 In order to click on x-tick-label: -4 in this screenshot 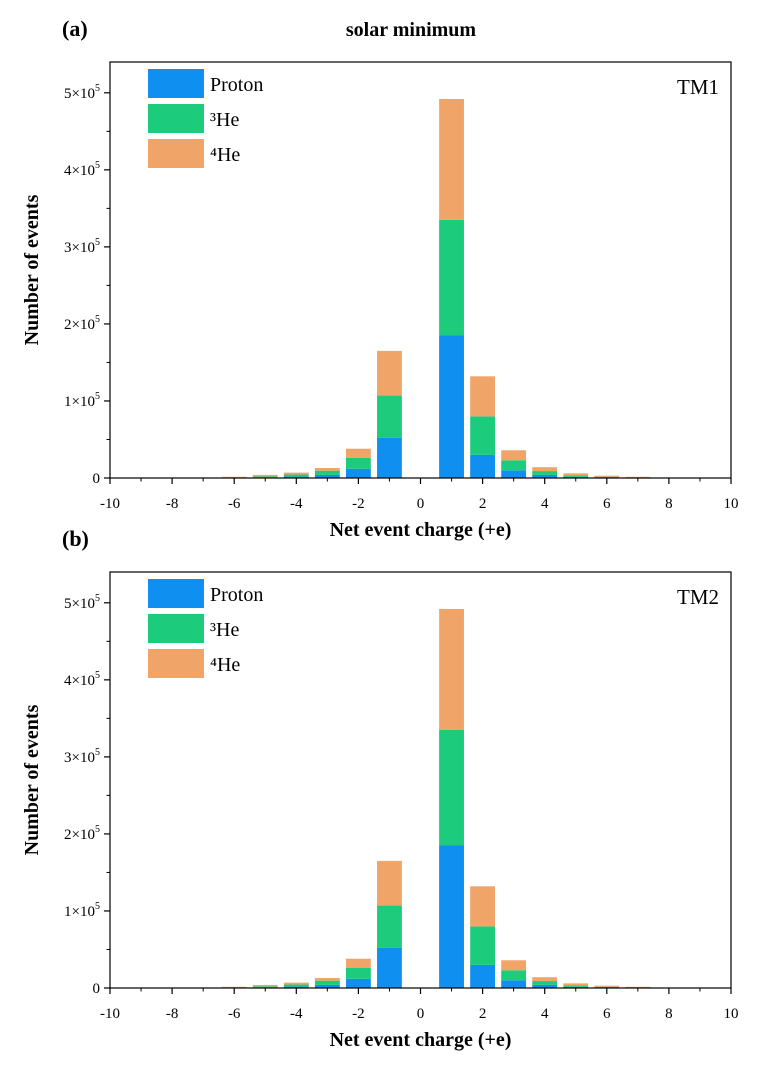, I will do `click(296, 1014)`.